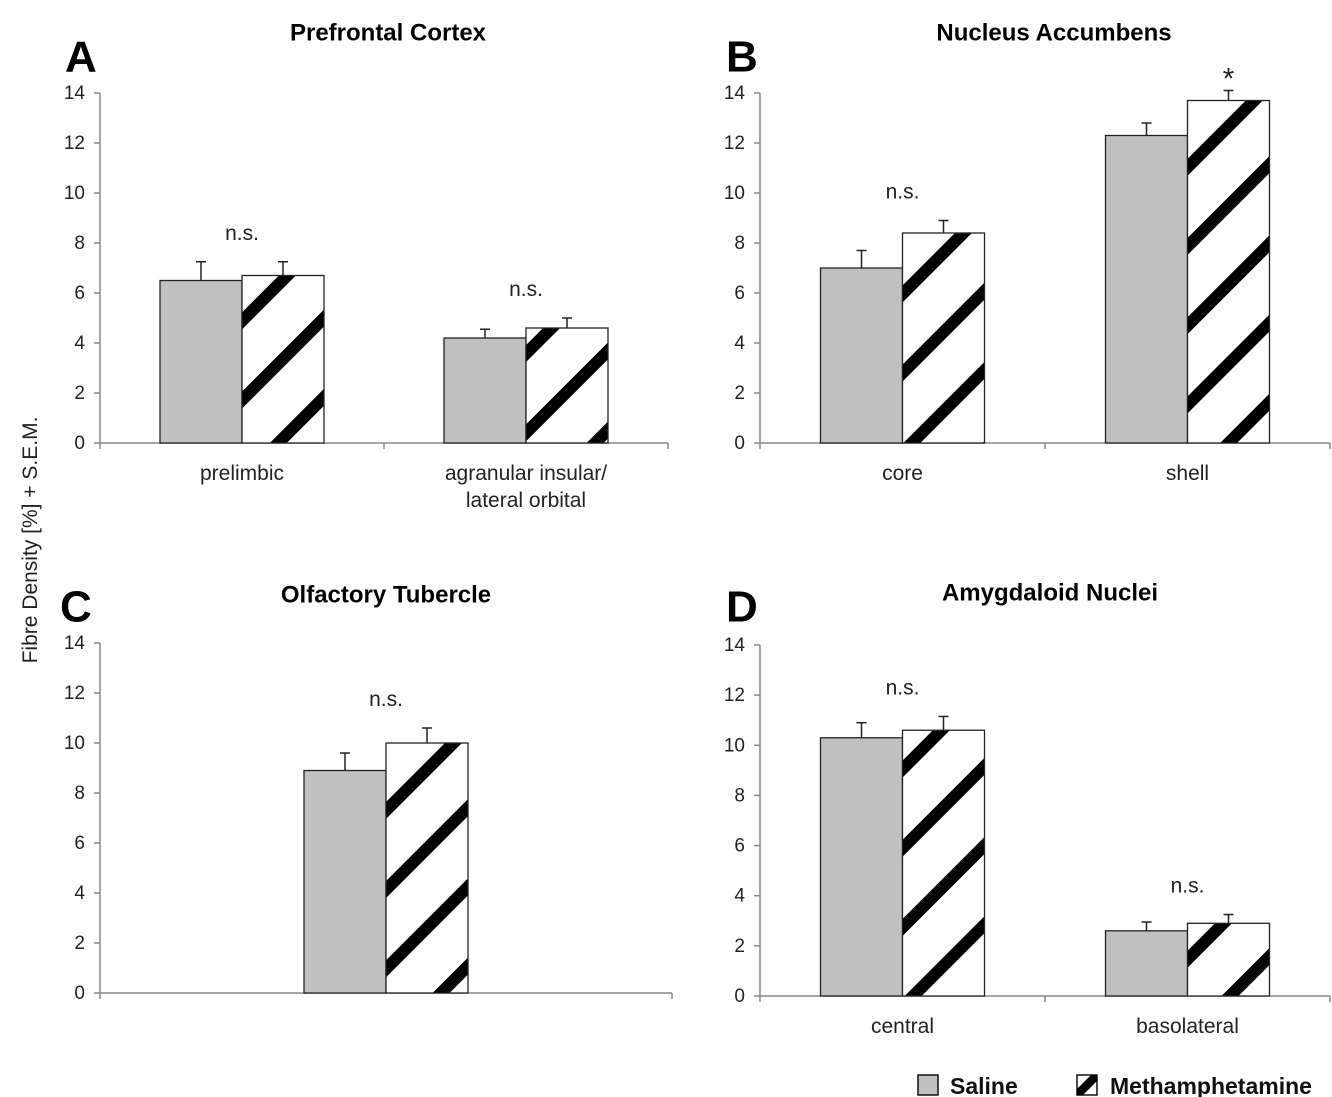  I want to click on significance-star: *, so click(1229, 79).